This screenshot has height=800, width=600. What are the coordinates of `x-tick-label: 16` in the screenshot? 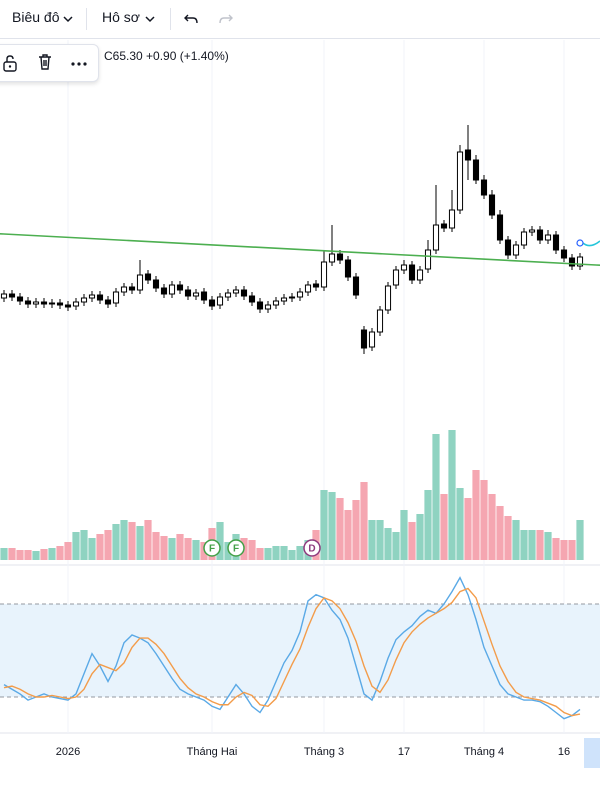 It's located at (564, 752).